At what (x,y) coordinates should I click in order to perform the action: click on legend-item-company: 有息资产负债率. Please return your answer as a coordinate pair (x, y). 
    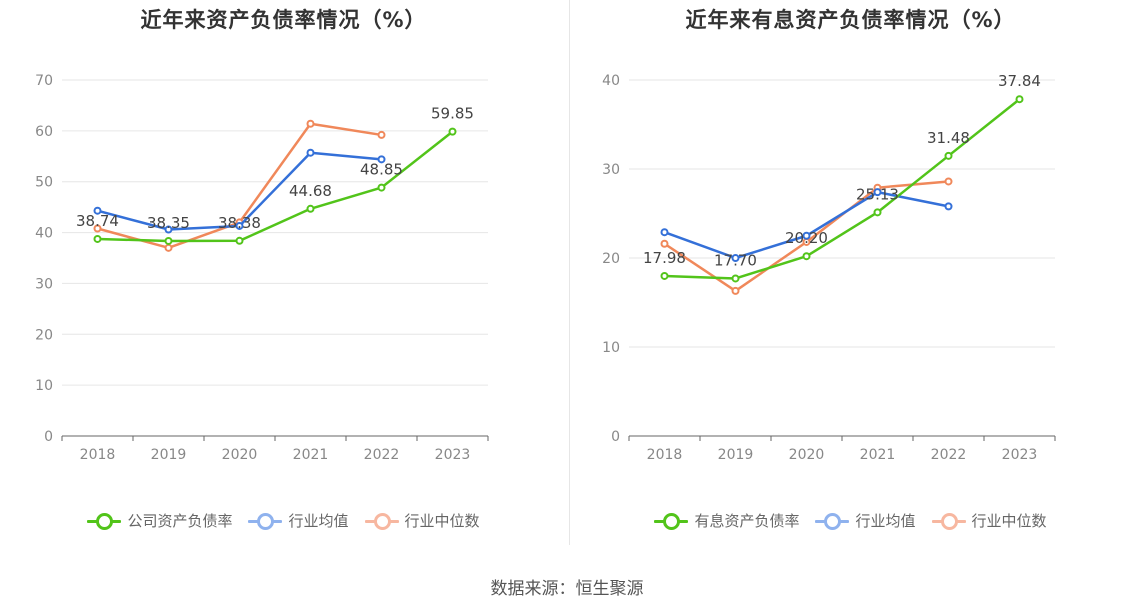
    Looking at the image, I should click on (726, 520).